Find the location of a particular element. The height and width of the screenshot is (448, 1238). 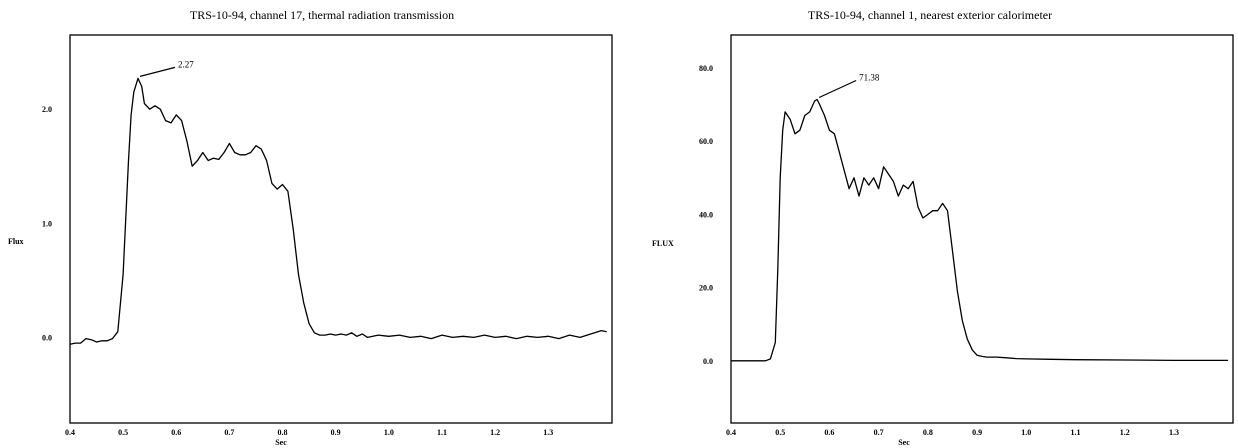

y-axis-label: FLUX is located at coordinates (663, 243).